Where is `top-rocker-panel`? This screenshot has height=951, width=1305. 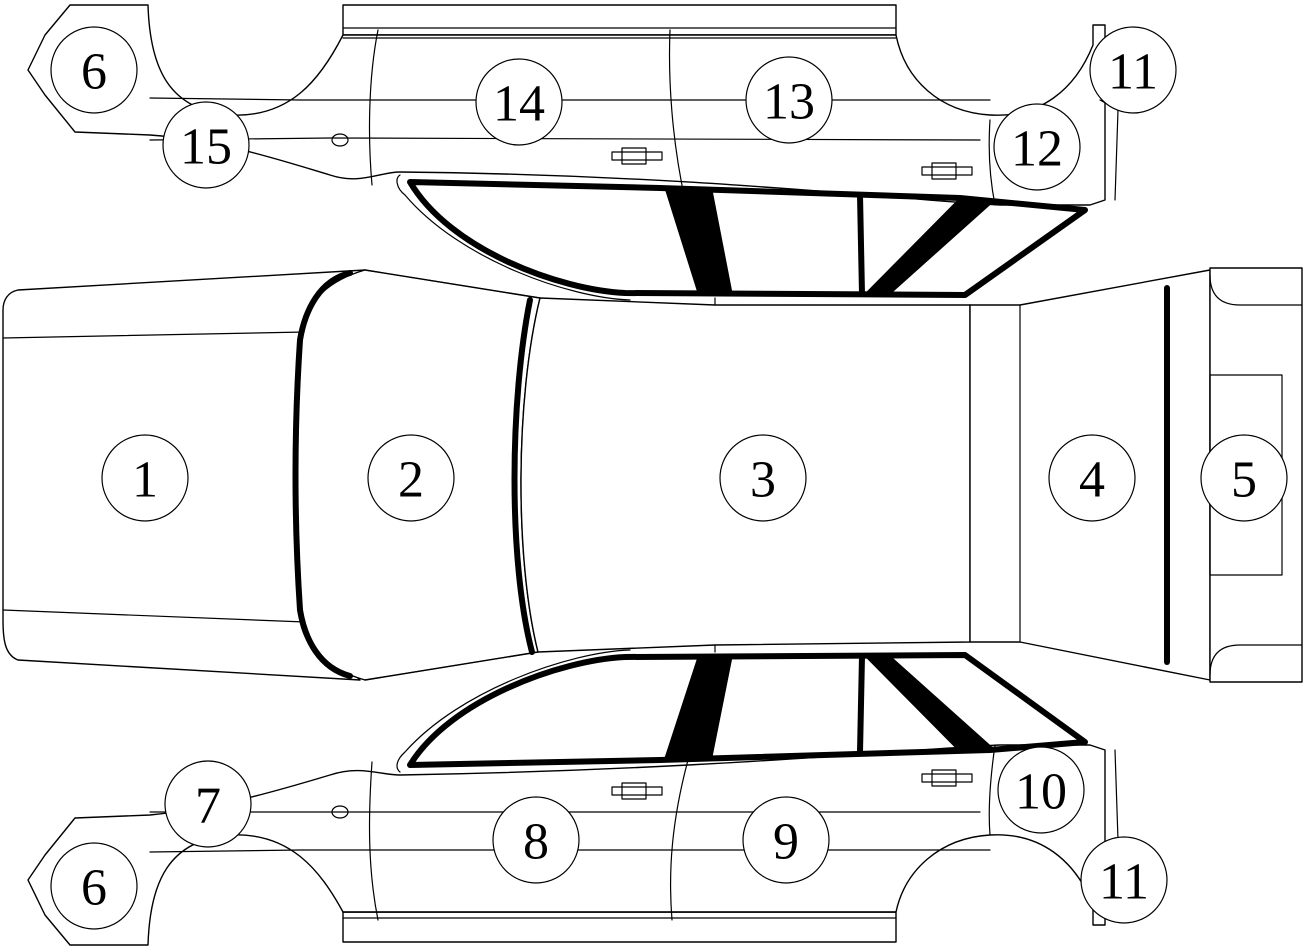 top-rocker-panel is located at coordinates (619, 20).